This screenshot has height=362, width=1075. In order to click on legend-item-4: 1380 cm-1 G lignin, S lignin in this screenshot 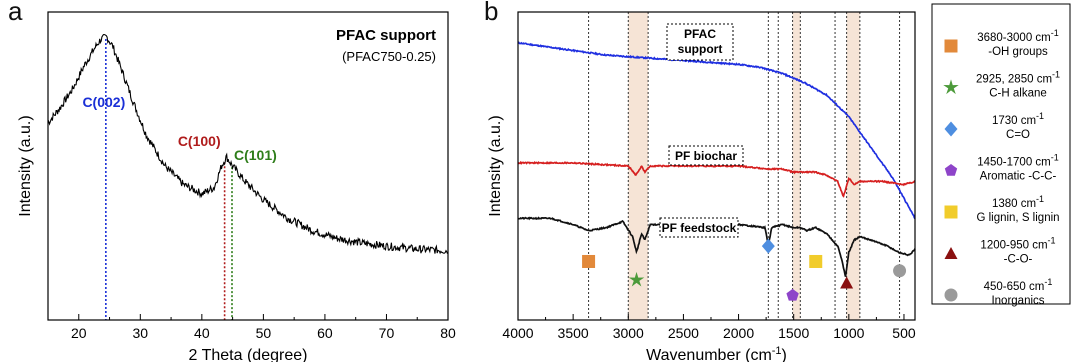, I will do `click(1002, 209)`.